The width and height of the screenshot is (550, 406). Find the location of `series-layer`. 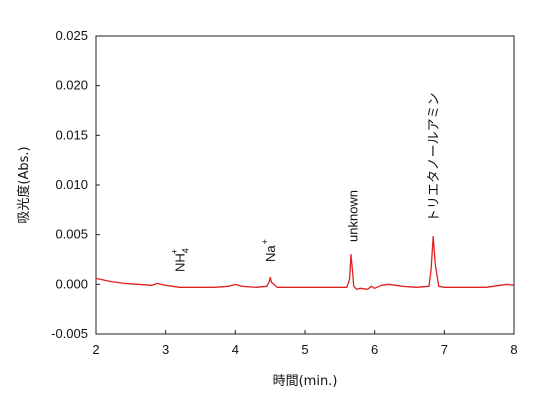

series-layer is located at coordinates (305, 263).